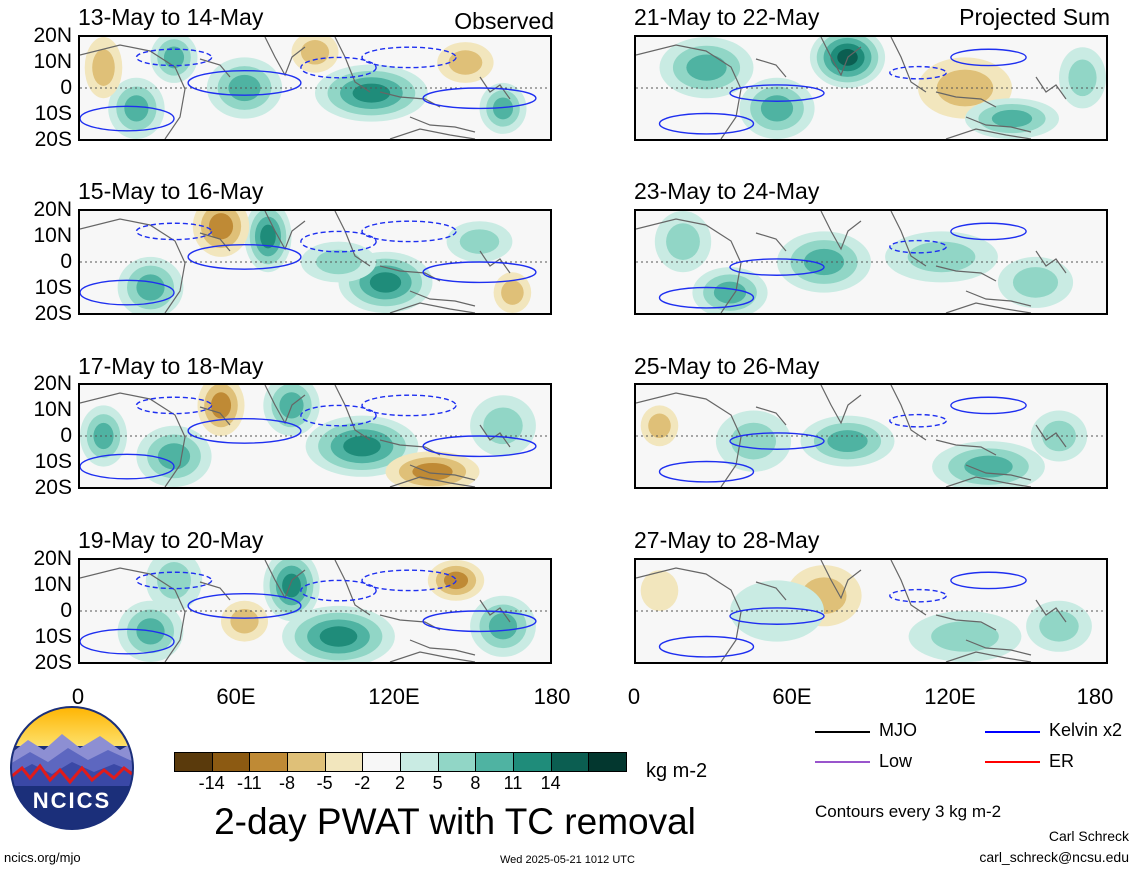 The image size is (1135, 872). I want to click on colorbar, so click(400, 762).